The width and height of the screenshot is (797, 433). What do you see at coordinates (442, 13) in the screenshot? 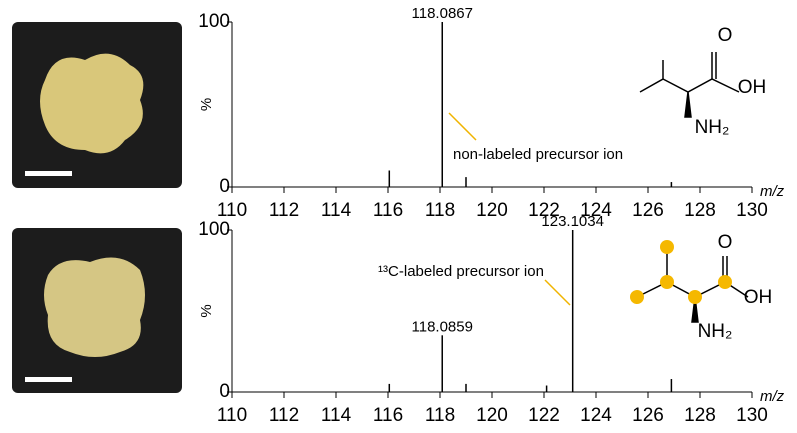
I see `peak-label: 118.0867` at bounding box center [442, 13].